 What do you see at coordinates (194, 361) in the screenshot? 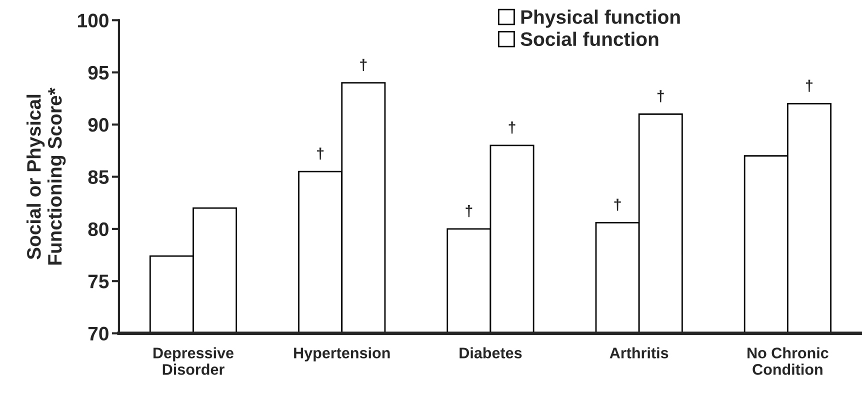
I see `x-tick-label: Depressive Disorder` at bounding box center [194, 361].